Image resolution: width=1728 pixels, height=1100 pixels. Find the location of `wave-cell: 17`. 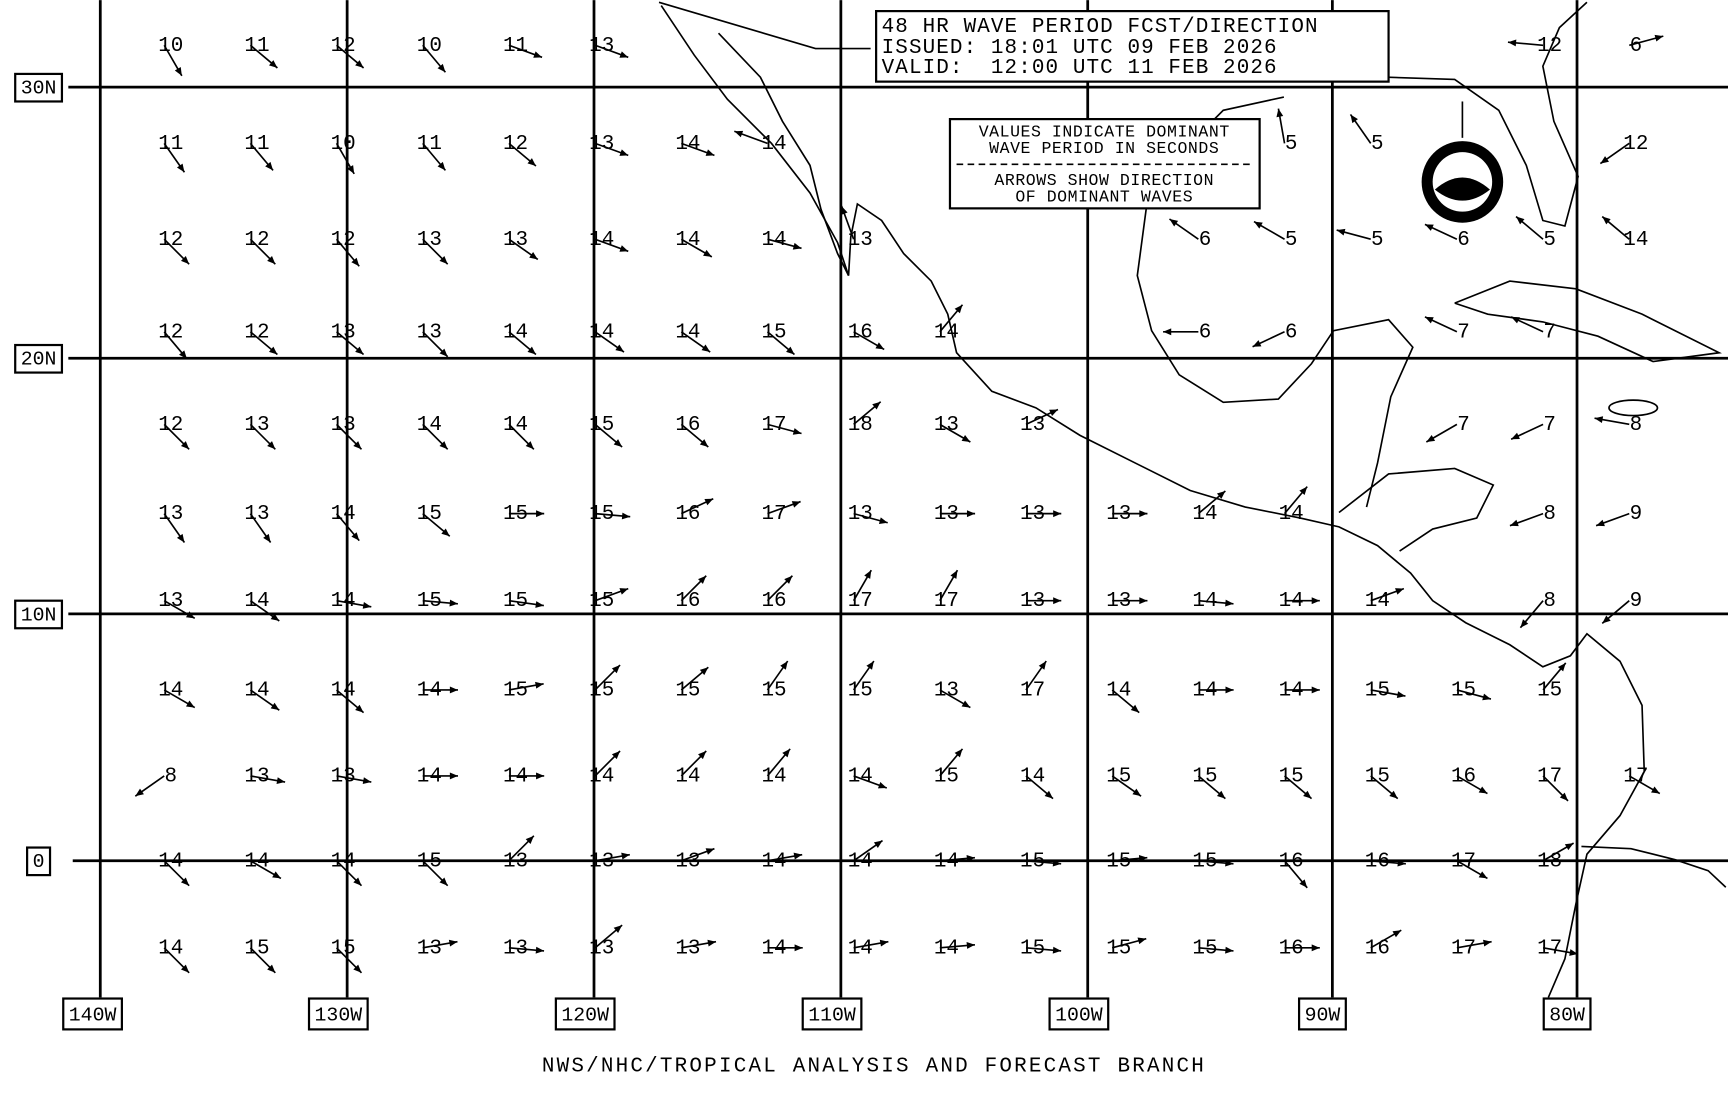

wave-cell: 17 is located at coordinates (946, 591).